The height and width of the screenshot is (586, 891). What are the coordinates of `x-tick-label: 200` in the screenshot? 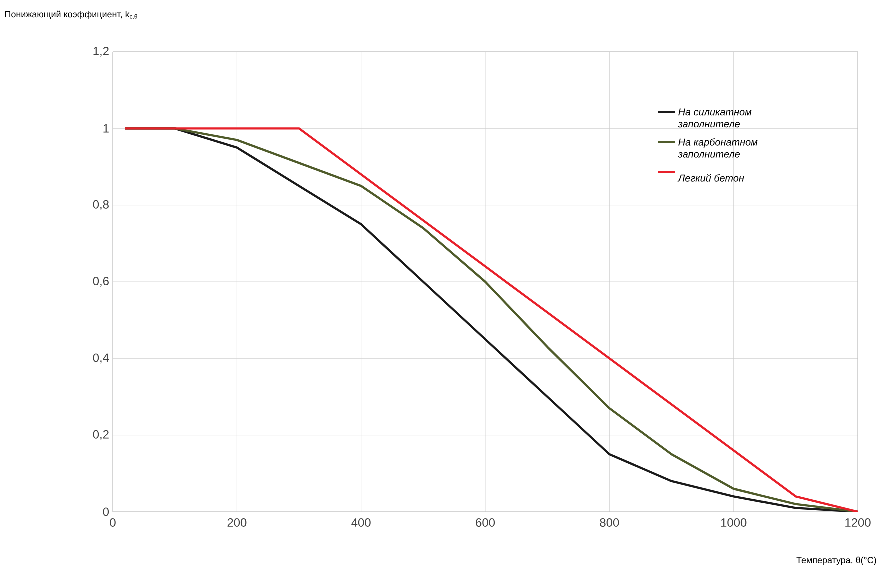 It's located at (237, 522).